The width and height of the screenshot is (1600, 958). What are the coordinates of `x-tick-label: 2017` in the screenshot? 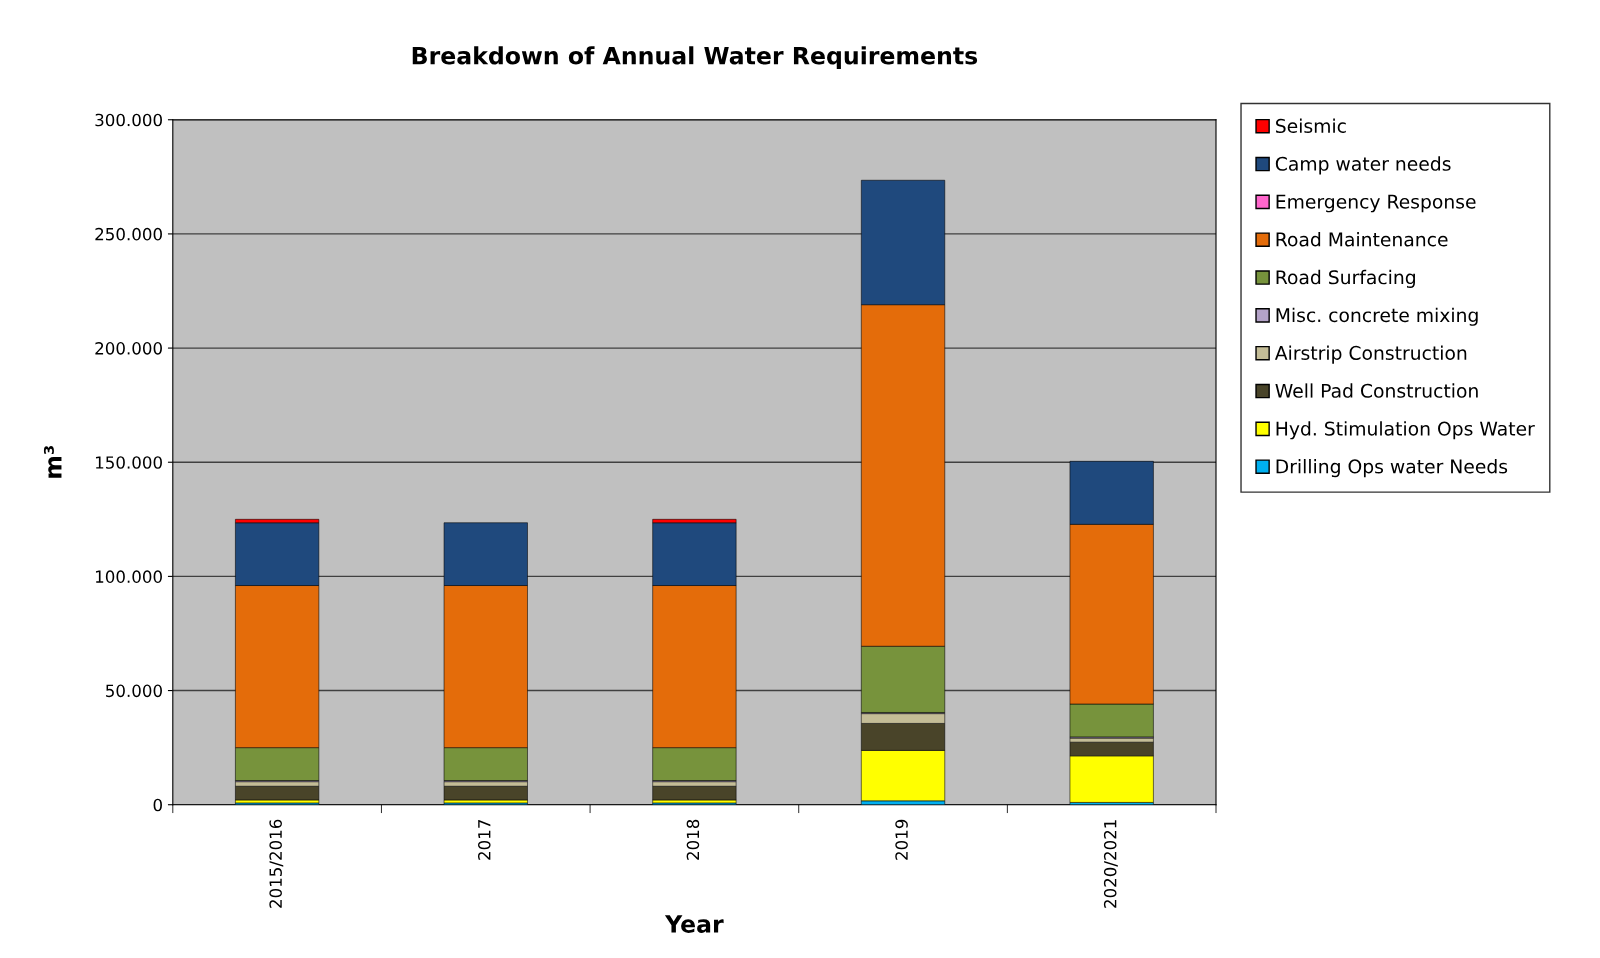 It's located at (484, 840).